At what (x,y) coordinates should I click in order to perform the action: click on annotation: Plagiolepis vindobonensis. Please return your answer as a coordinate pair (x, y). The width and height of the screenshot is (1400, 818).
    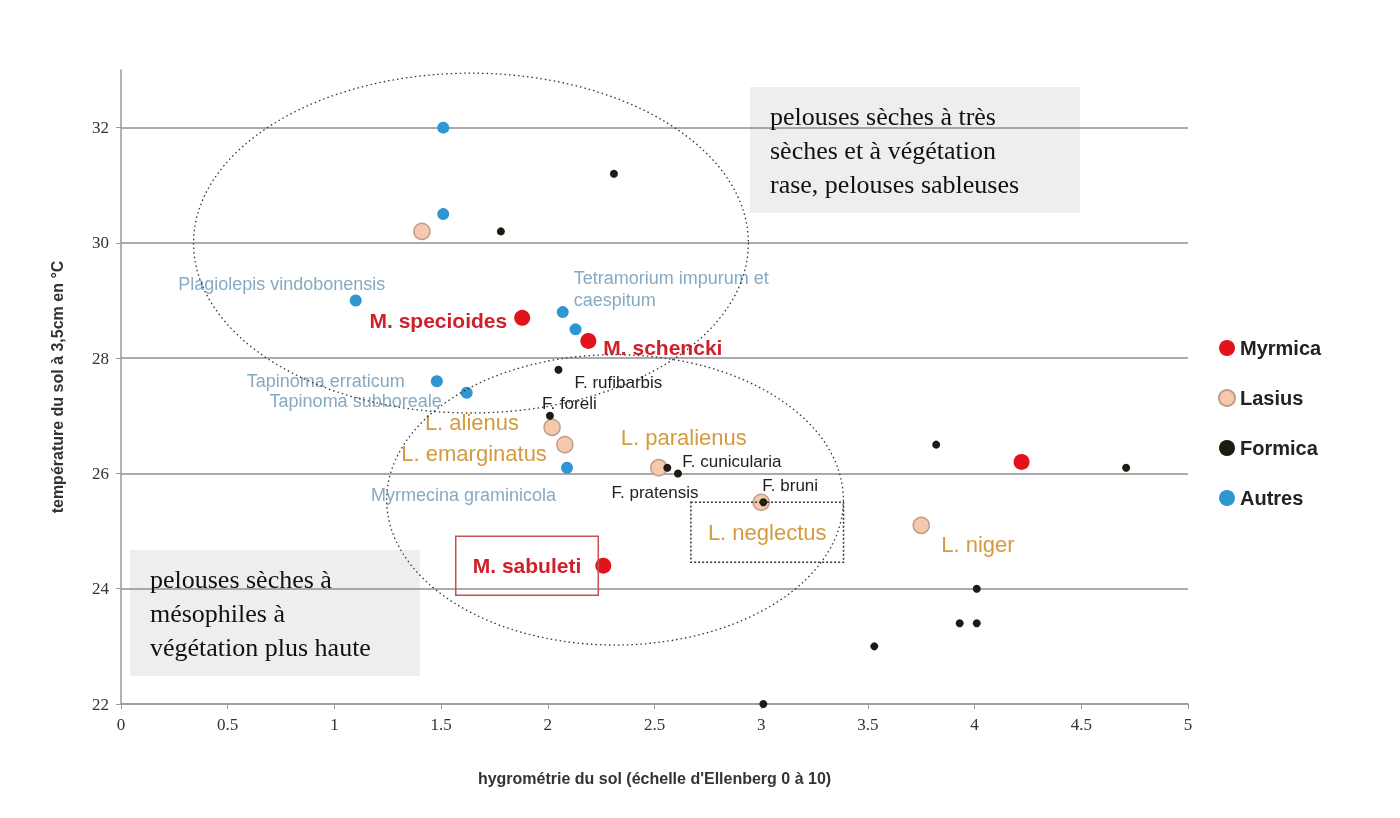
    Looking at the image, I should click on (282, 283).